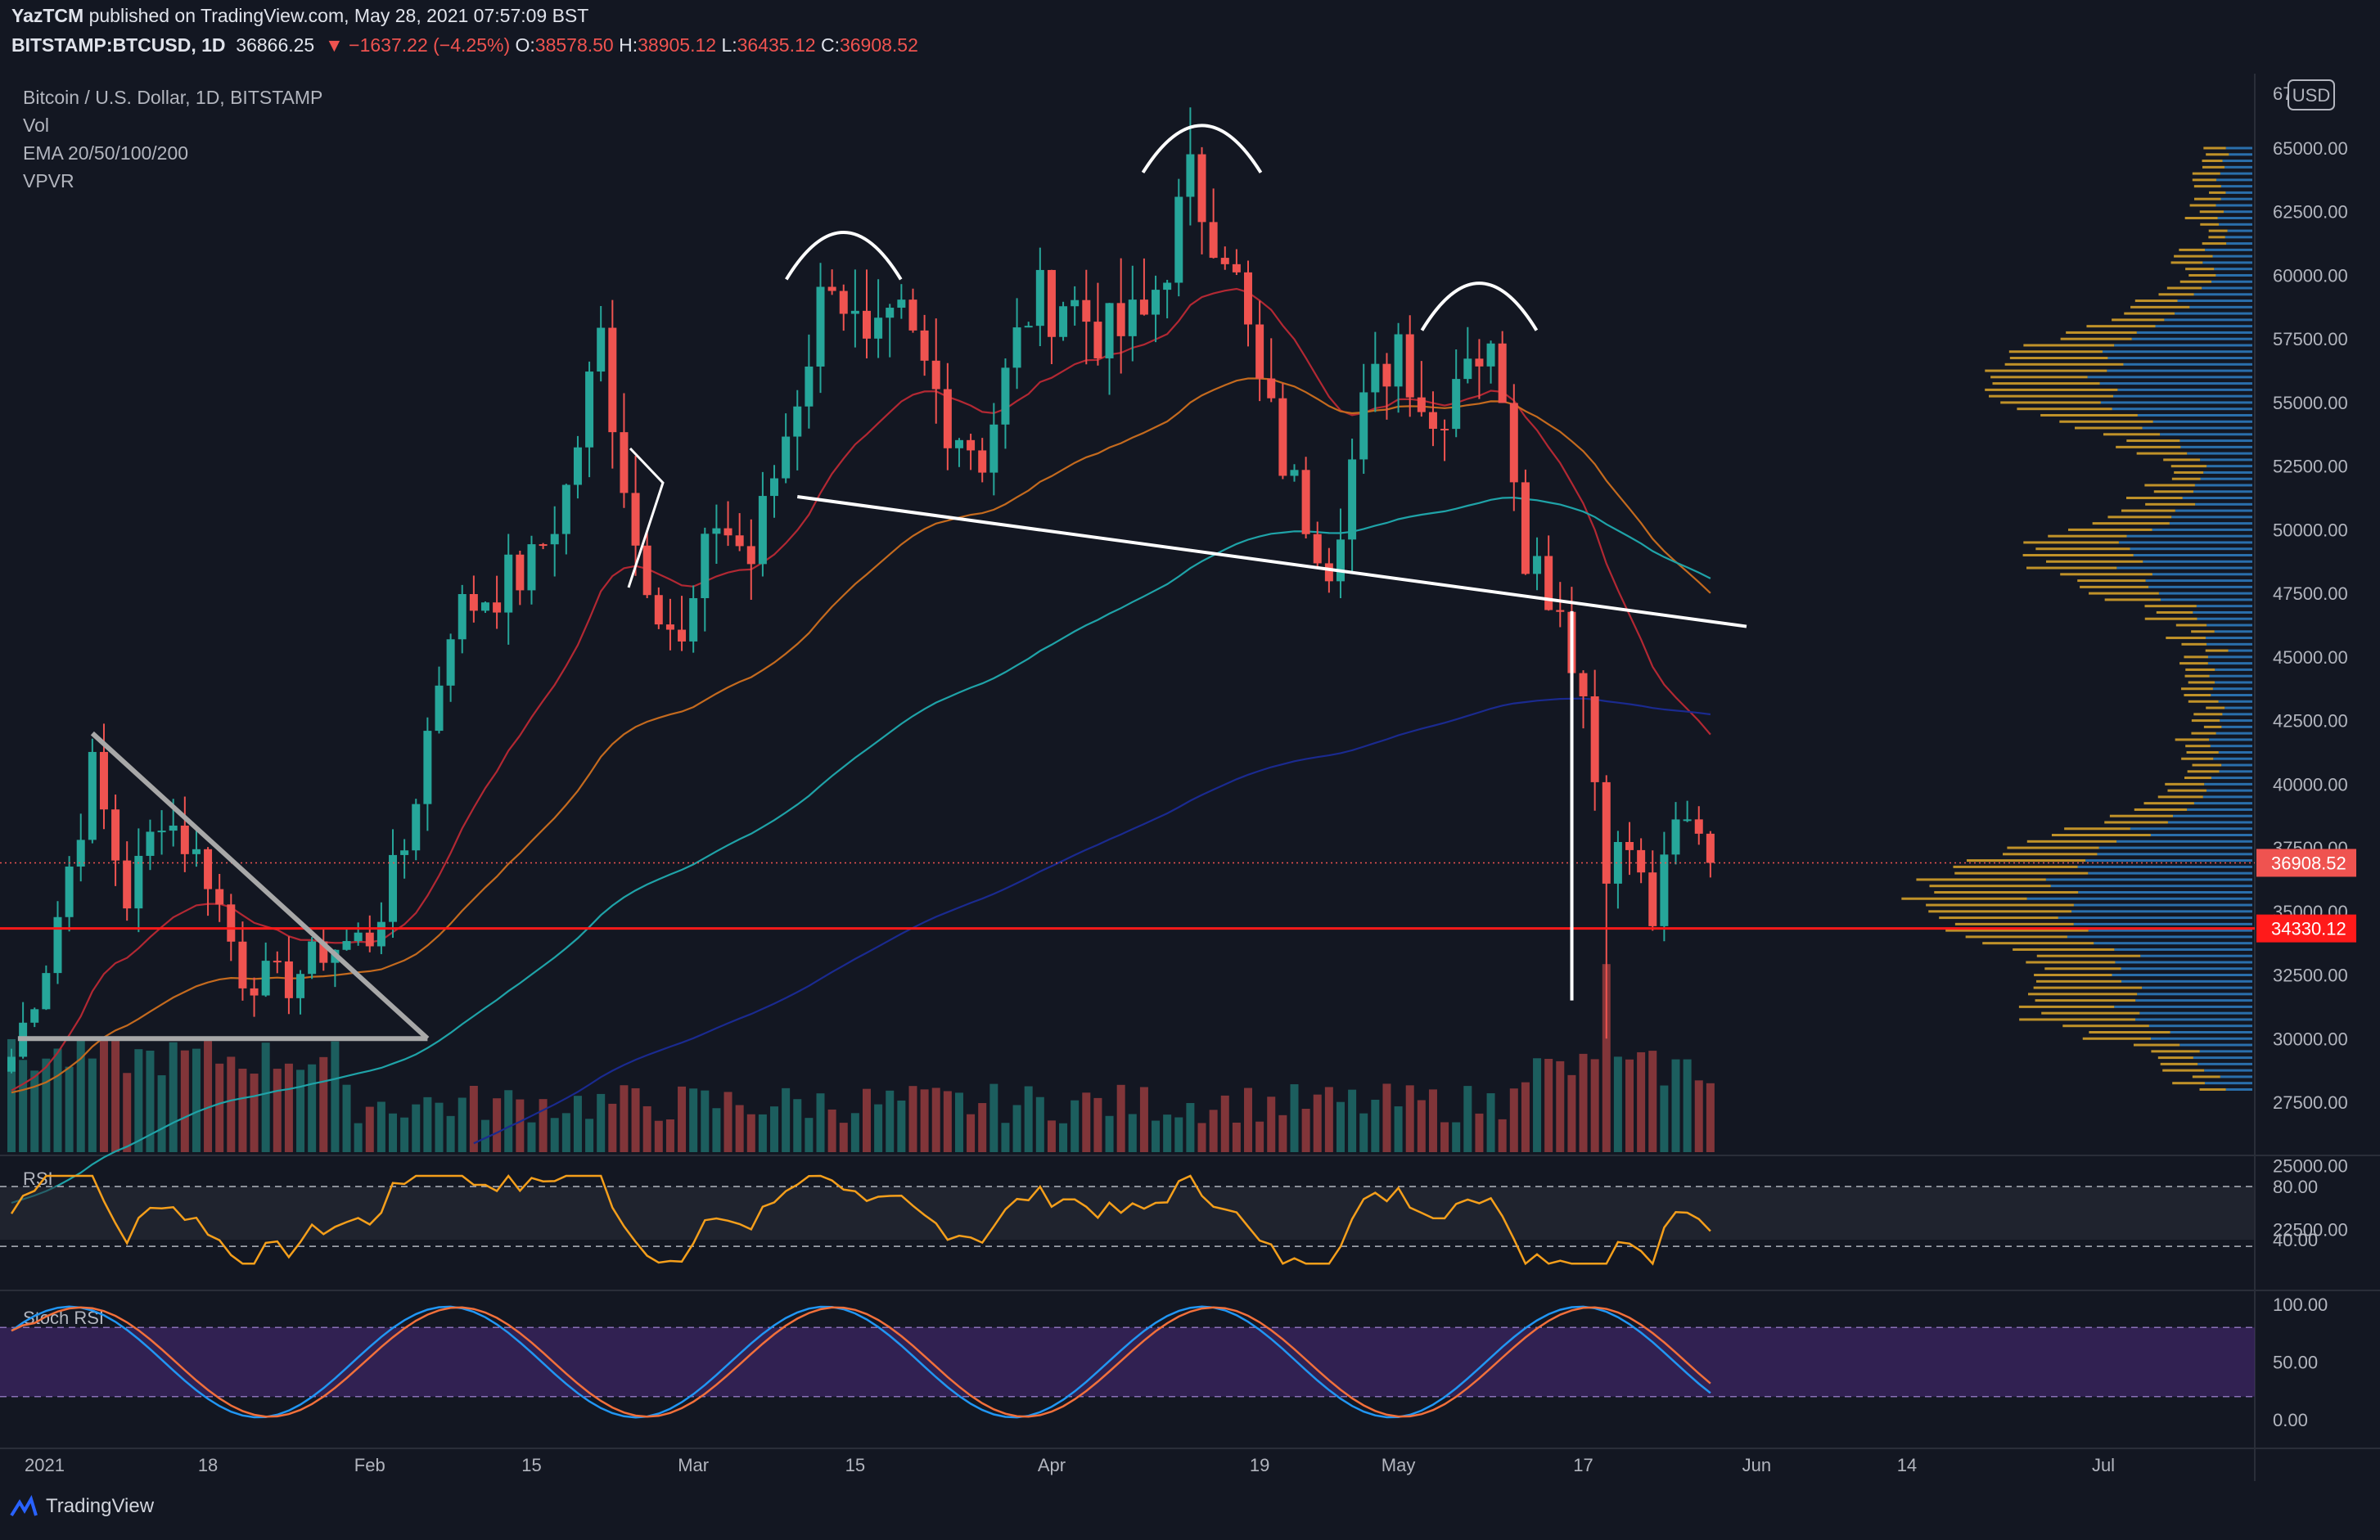  Describe the element at coordinates (2311, 1166) in the screenshot. I see `price-tick-label: 25000.00` at that location.